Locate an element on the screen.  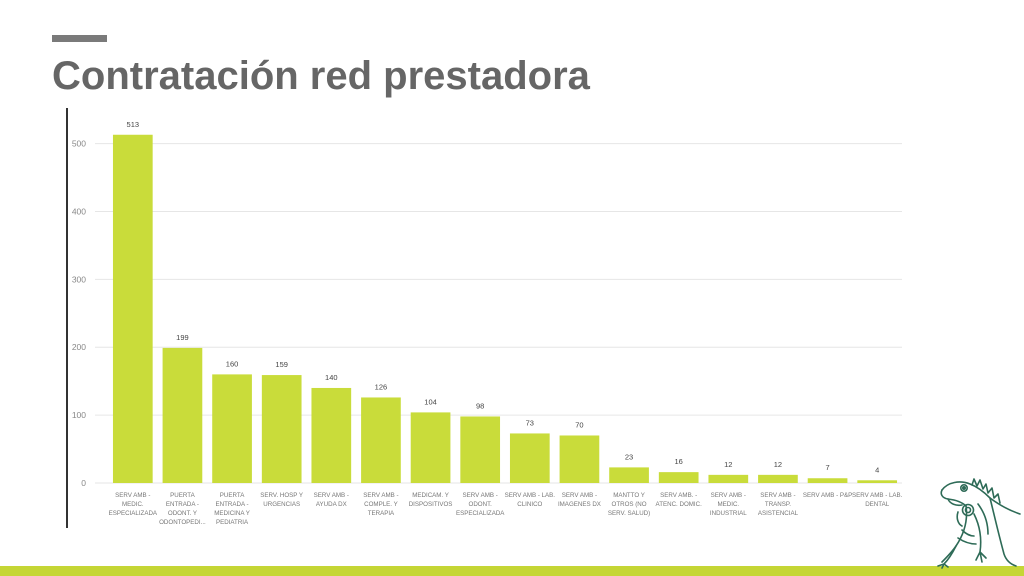
x-tick-label: CLINICO is located at coordinates (529, 504).